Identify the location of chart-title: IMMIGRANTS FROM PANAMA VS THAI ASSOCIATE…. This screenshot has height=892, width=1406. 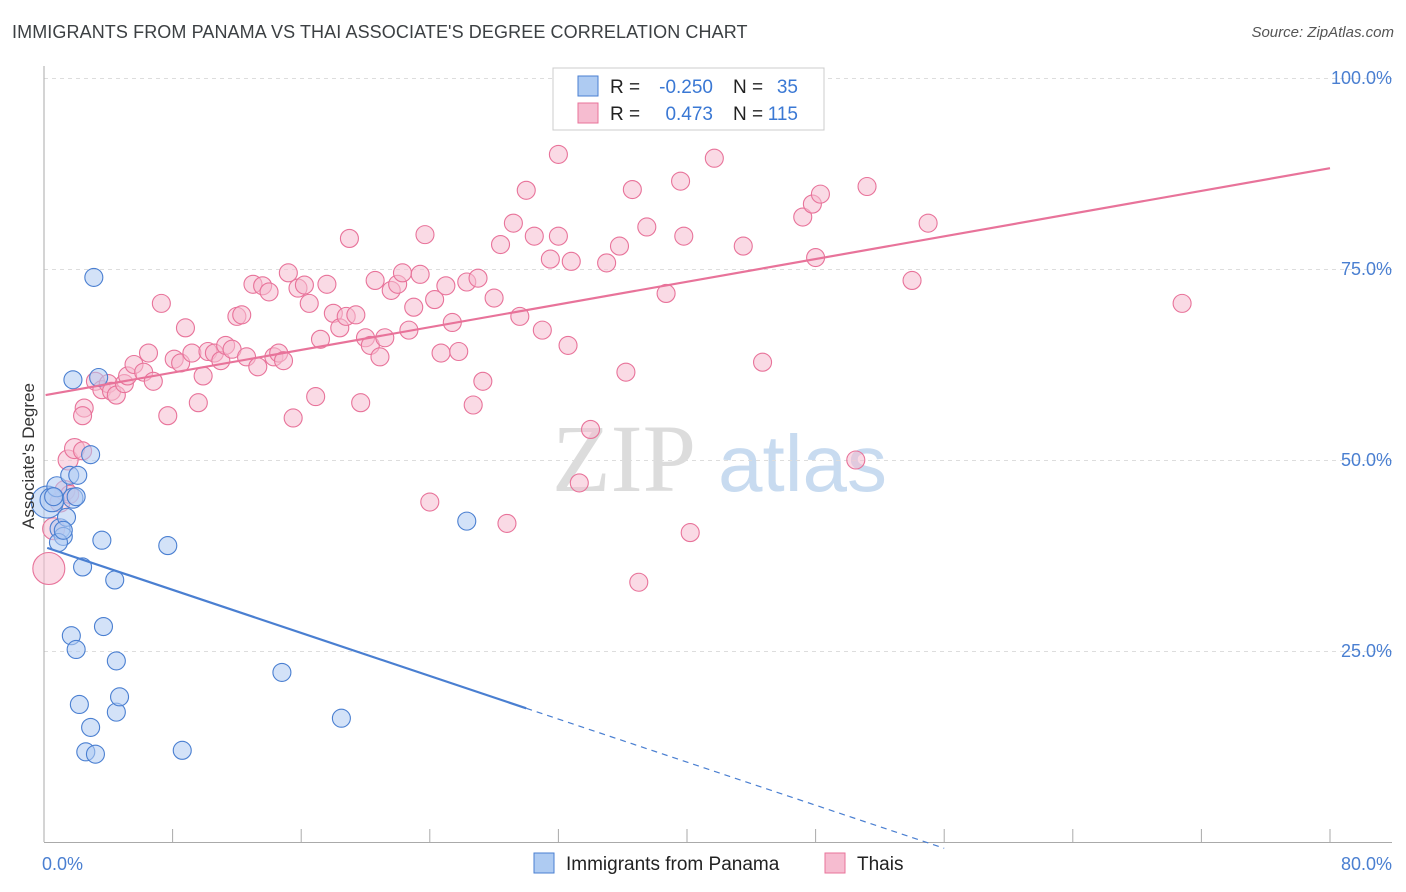
(380, 32).